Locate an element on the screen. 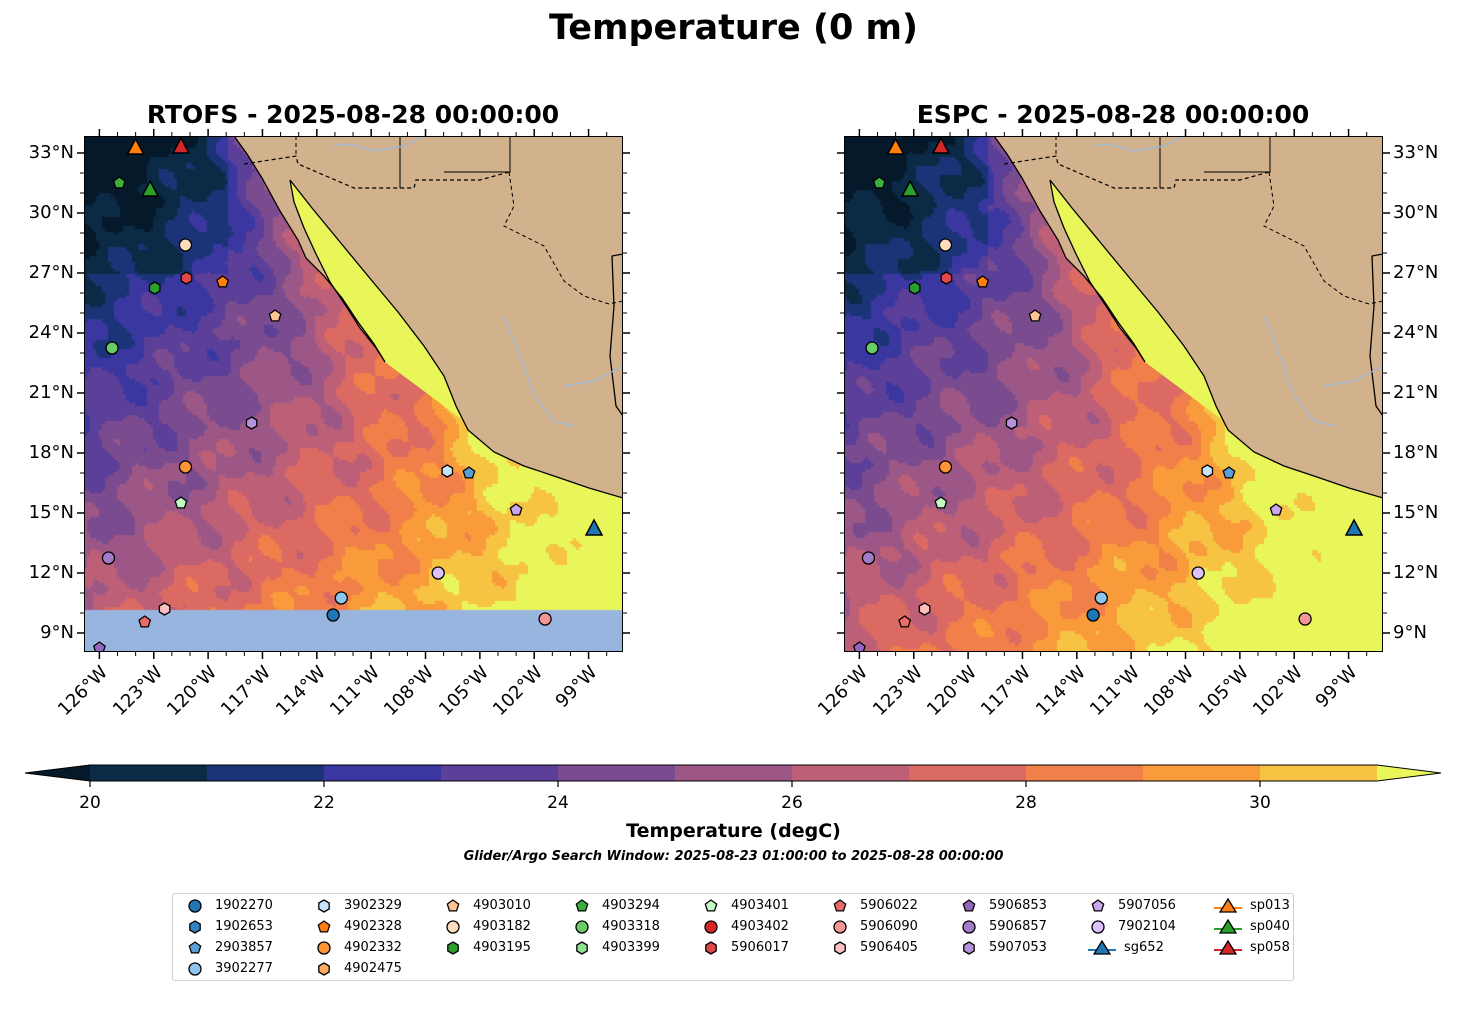 The height and width of the screenshot is (1014, 1467). legend-label: 4902328 is located at coordinates (373, 926).